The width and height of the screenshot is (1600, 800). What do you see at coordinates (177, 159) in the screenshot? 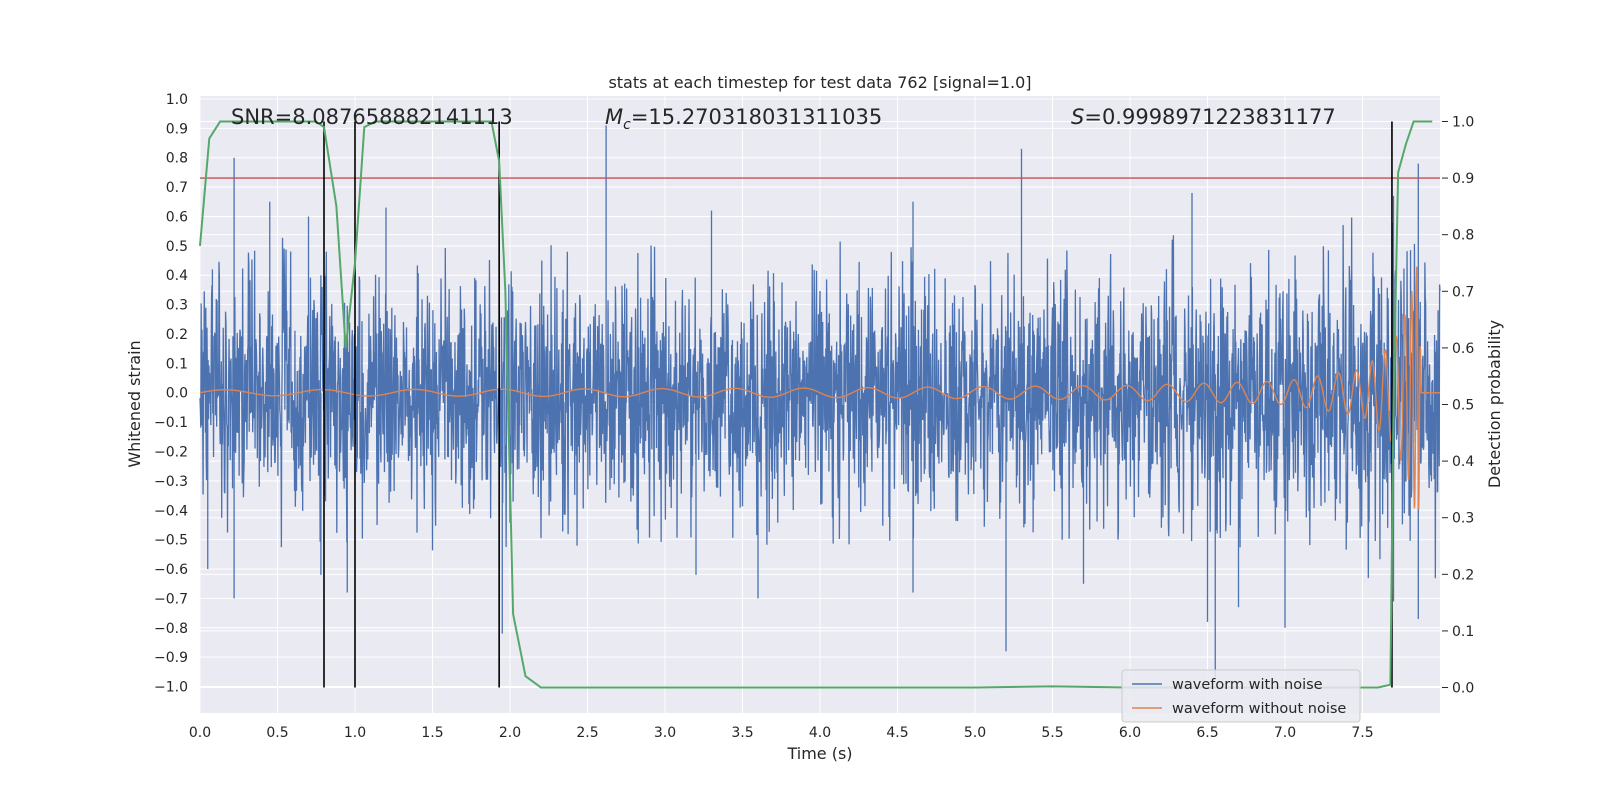
I see `y-tick-label: 0.8` at bounding box center [177, 159].